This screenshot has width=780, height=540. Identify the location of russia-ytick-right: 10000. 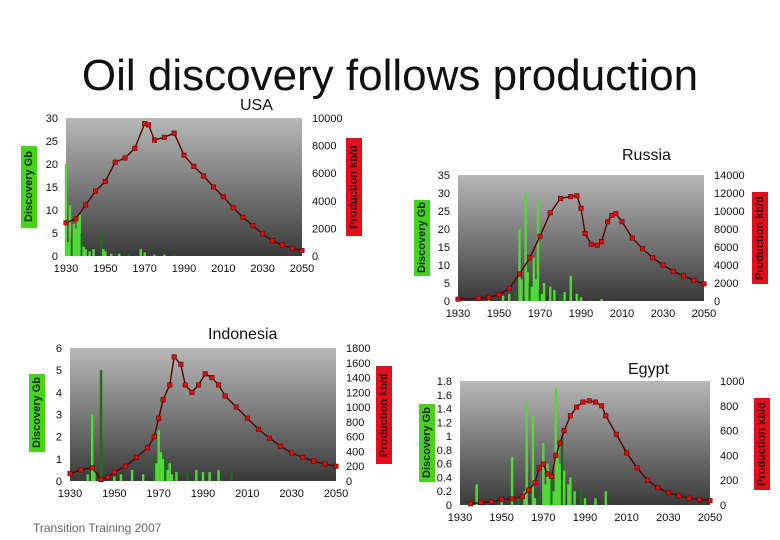
(729, 212).